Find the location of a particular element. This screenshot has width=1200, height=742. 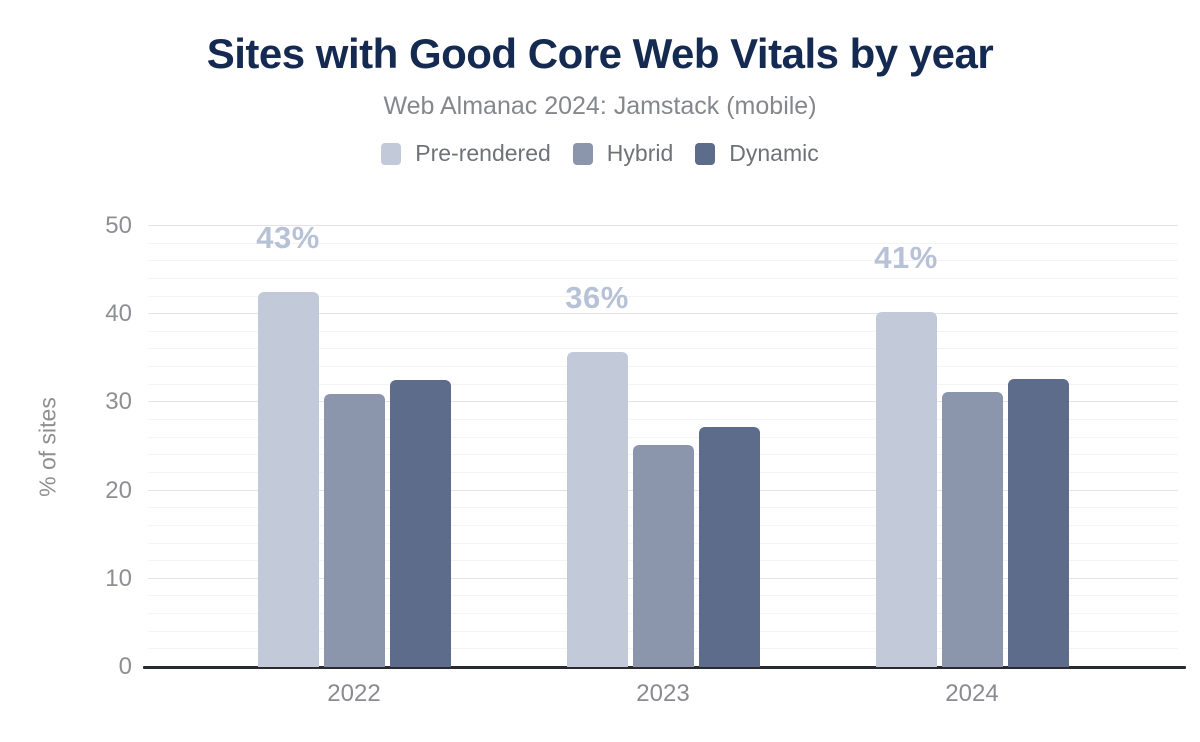

bar-hybrid-2022 is located at coordinates (354, 530).